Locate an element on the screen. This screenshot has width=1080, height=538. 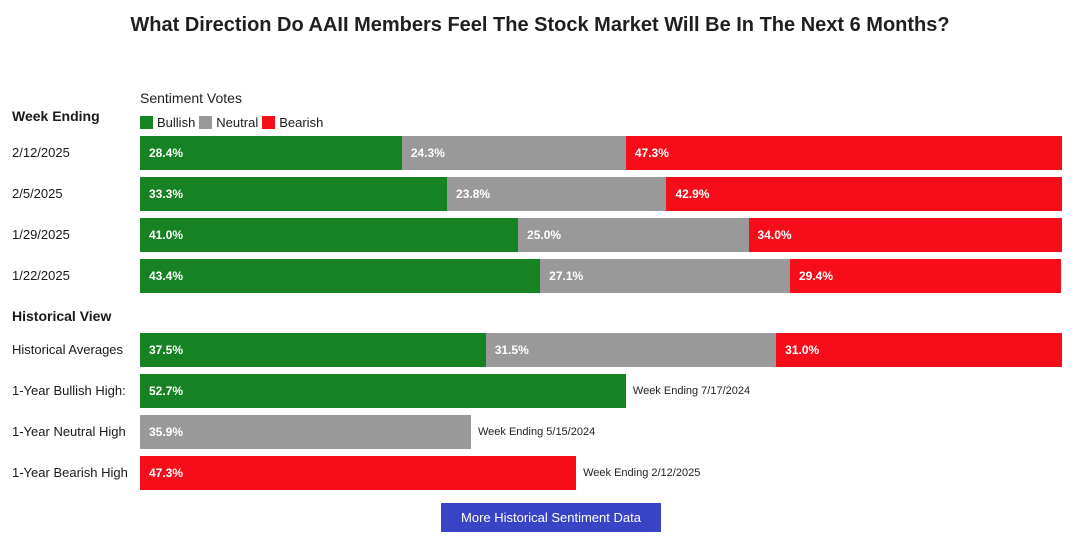
week-row: 1/29/2025 41.0% 25.0% 34.0% is located at coordinates (540, 235).